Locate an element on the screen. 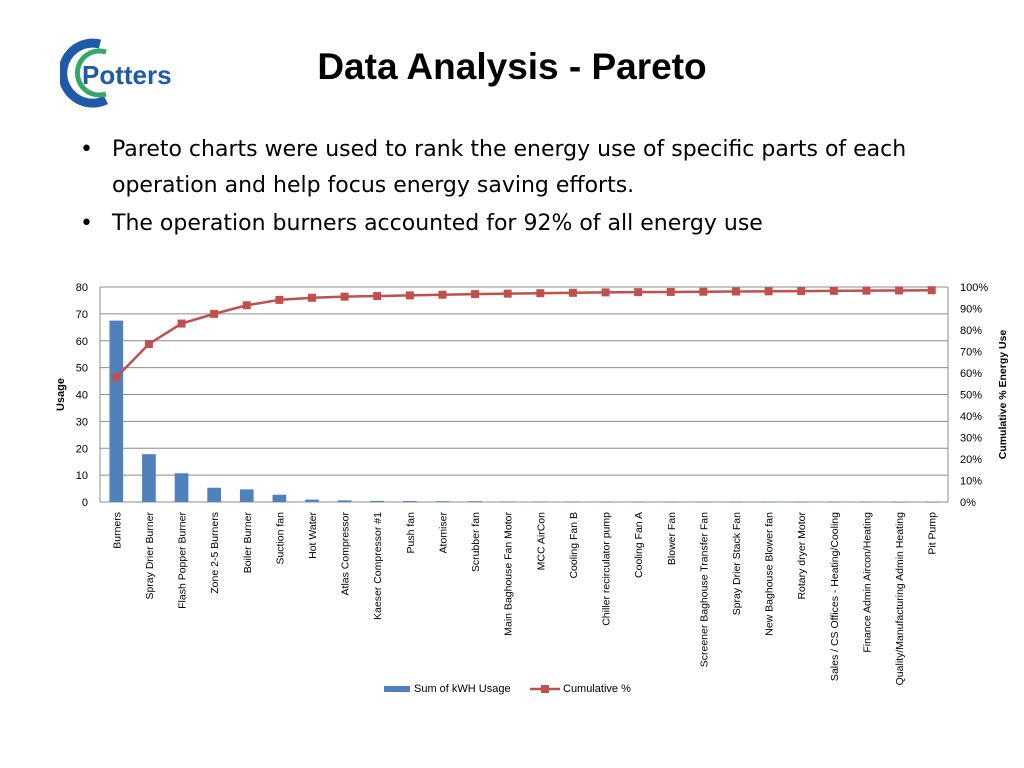 This screenshot has height=768, width=1024. x-tick-label: Suction fan is located at coordinates (280, 538).